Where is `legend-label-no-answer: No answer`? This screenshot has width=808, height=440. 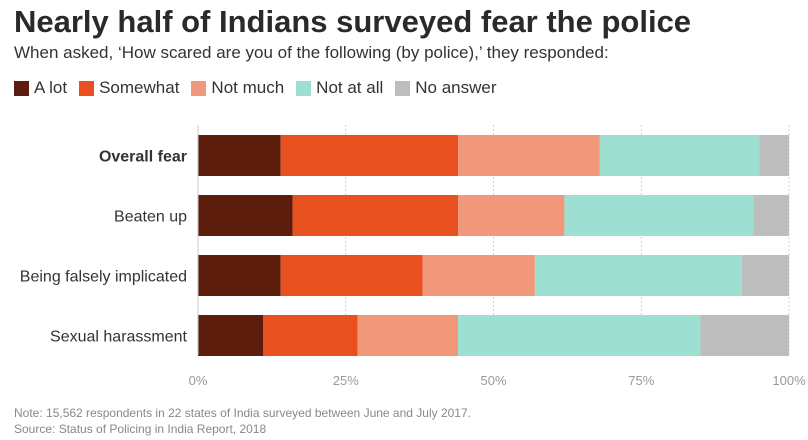
legend-label-no-answer: No answer is located at coordinates (456, 87).